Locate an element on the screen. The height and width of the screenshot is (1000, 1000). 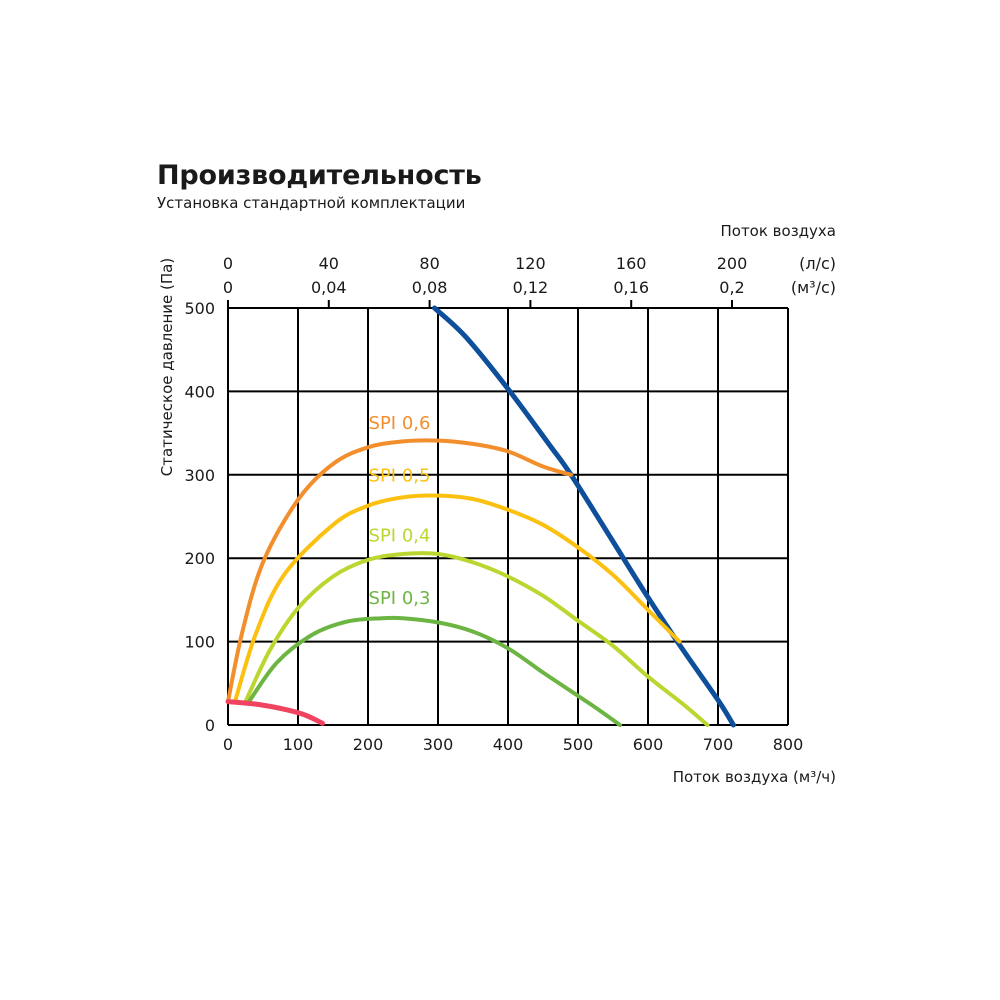
top-tick-label-ls: 120 is located at coordinates (530, 263).